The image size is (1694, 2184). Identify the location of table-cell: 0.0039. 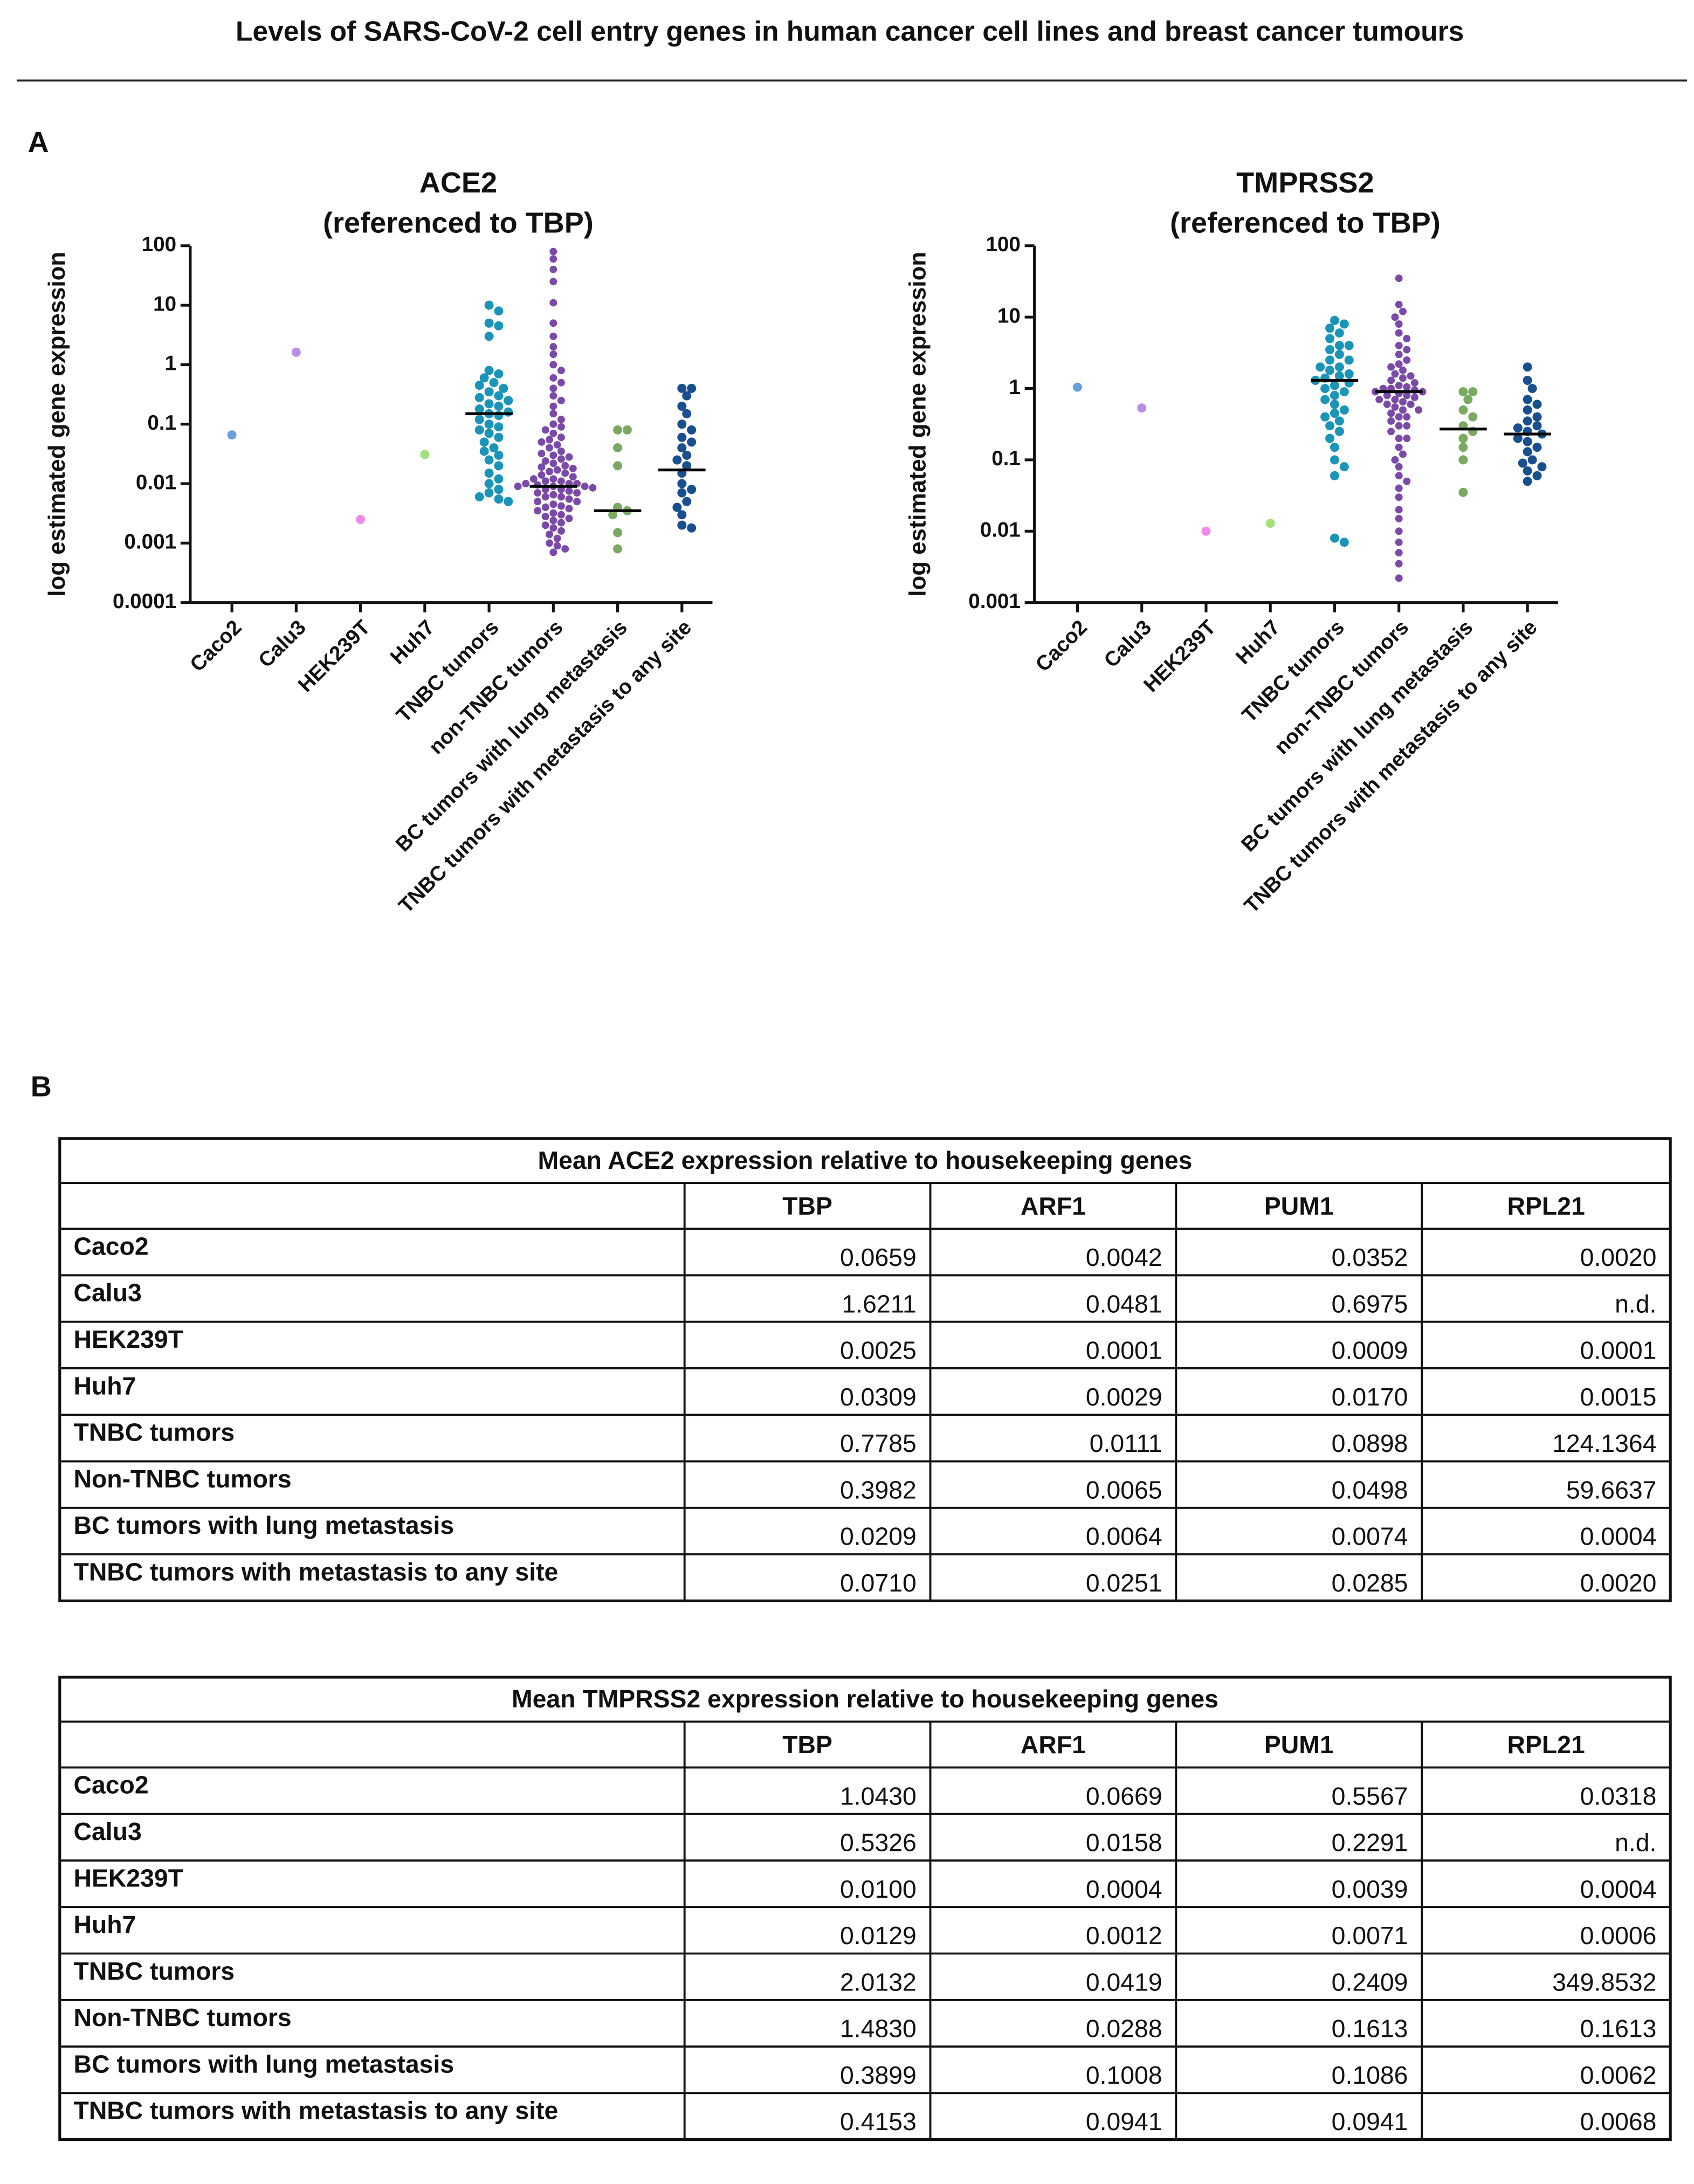
(1370, 1889).